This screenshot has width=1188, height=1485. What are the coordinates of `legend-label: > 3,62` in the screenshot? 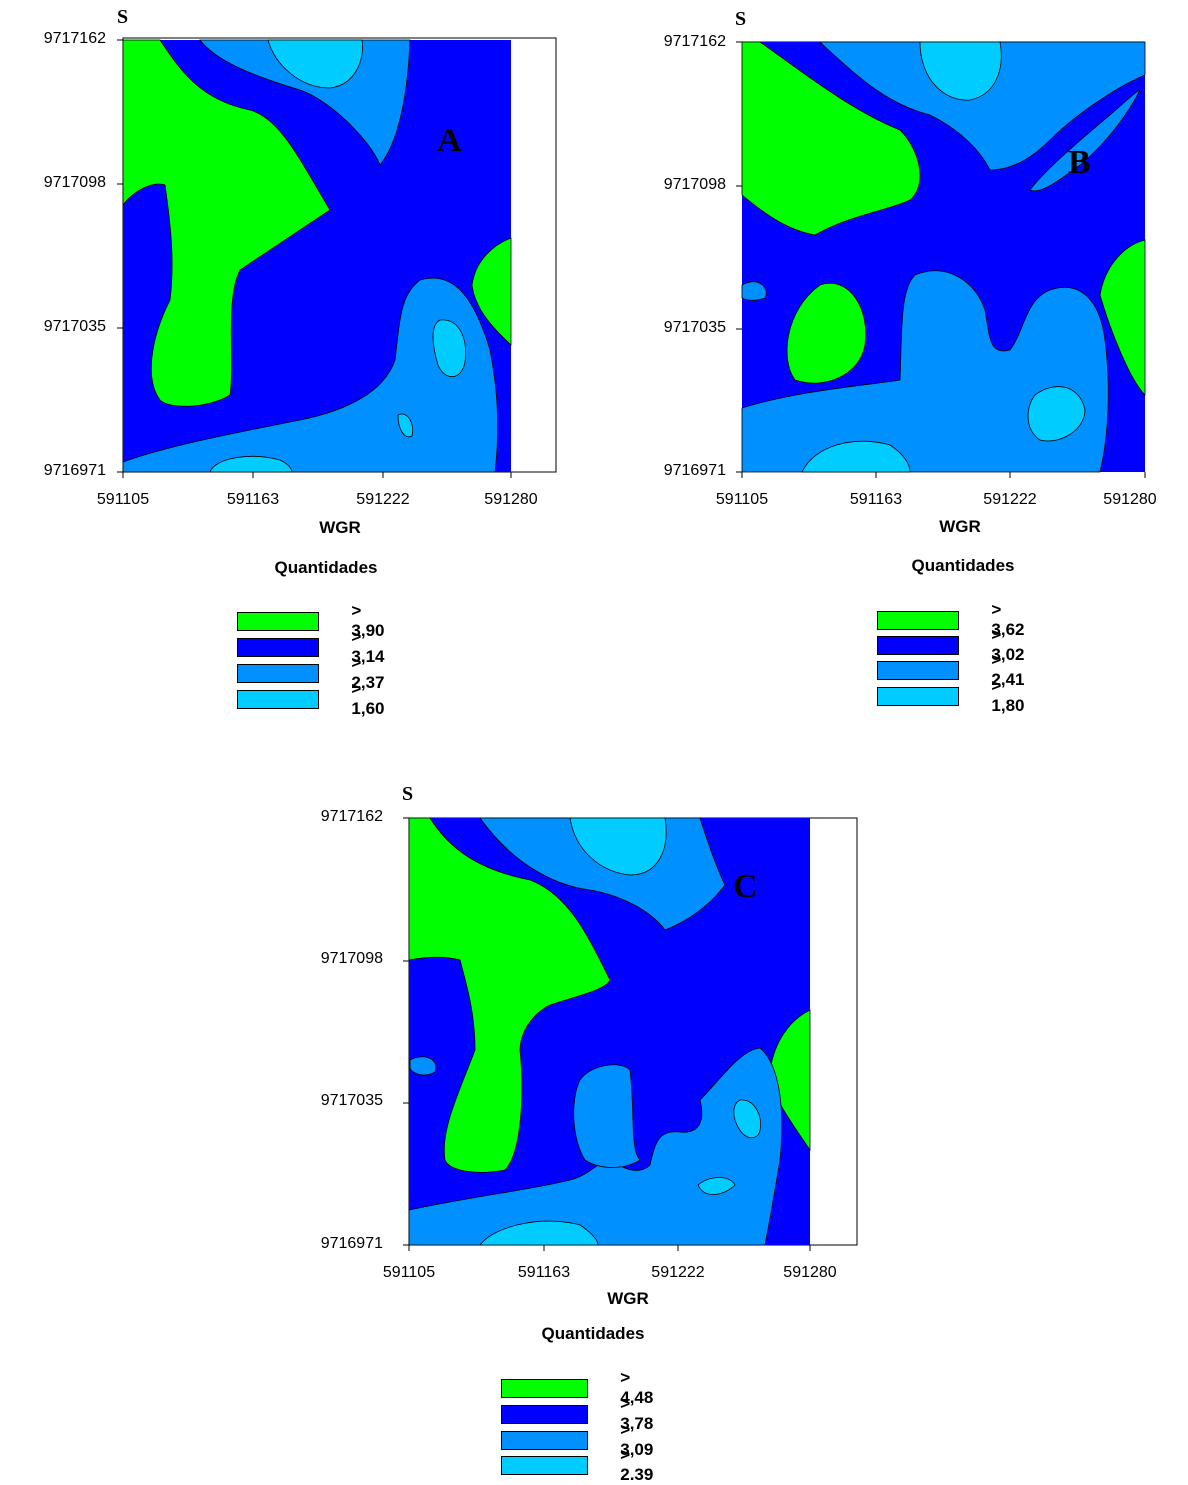 It's located at (1008, 619).